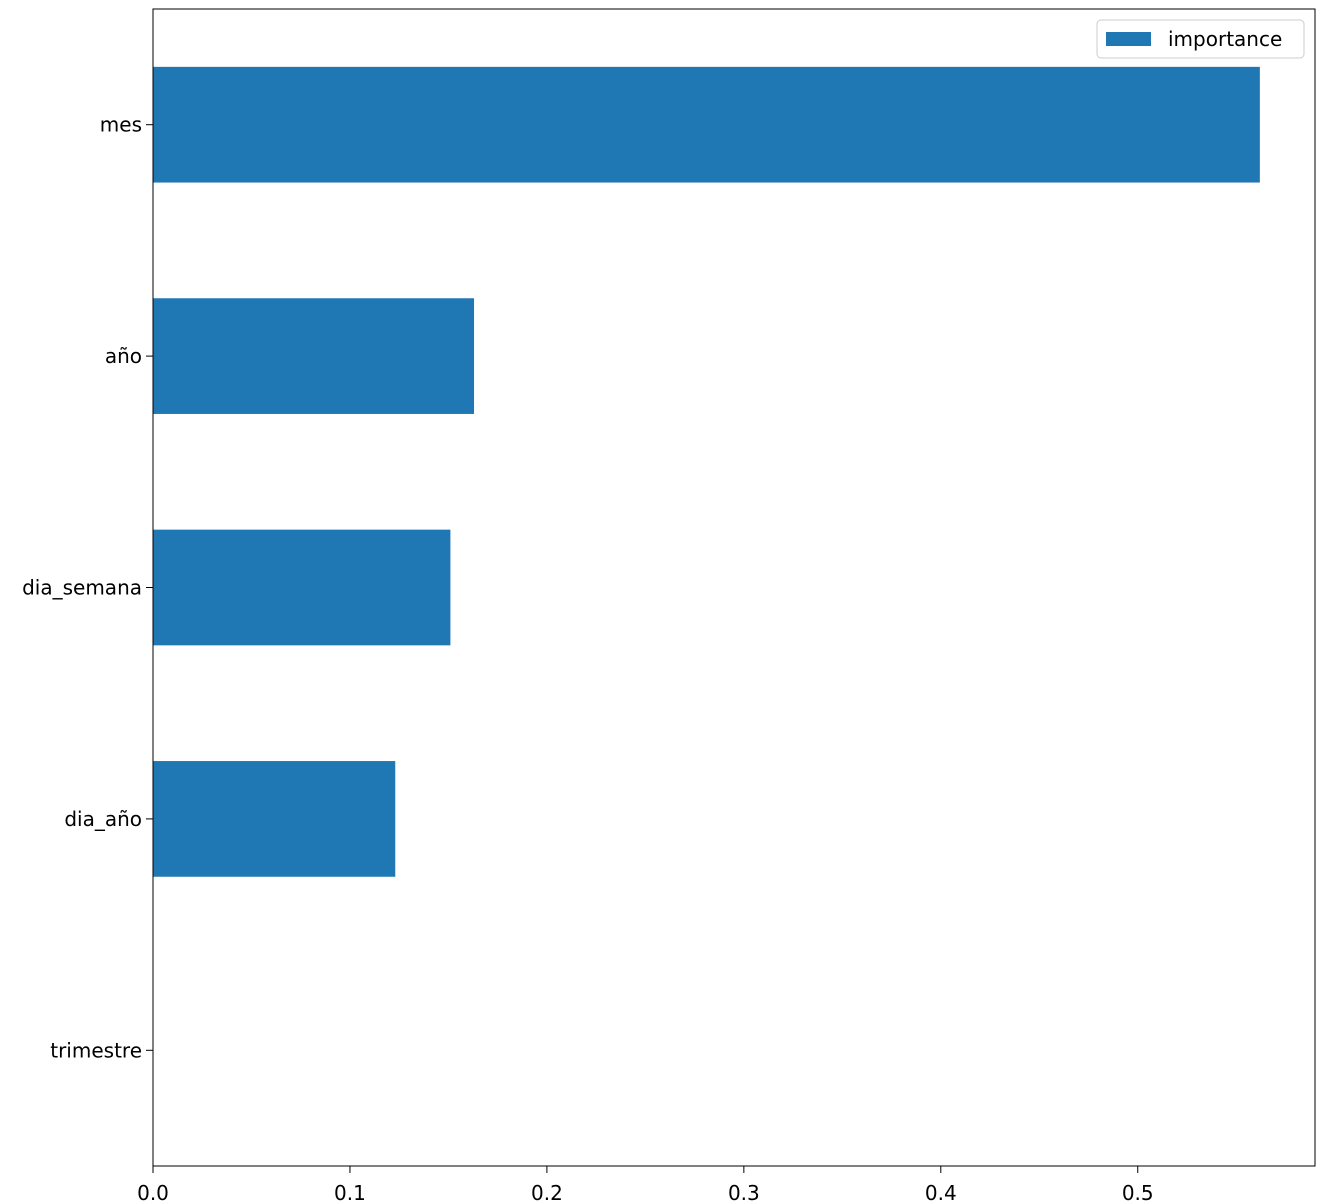  I want to click on bar-dia_semana, so click(302, 587).